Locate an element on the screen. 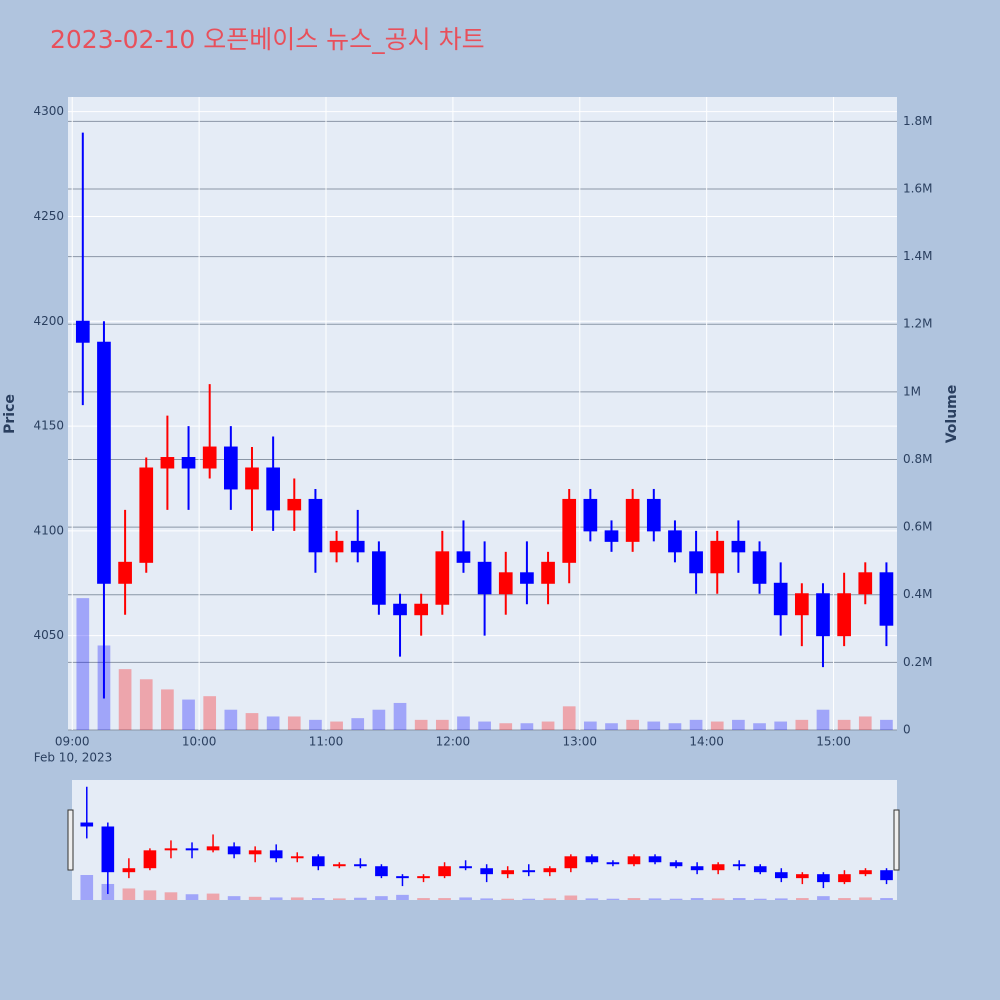 This screenshot has width=1000, height=1000. y2-tick-label: 0.6M is located at coordinates (917, 527).